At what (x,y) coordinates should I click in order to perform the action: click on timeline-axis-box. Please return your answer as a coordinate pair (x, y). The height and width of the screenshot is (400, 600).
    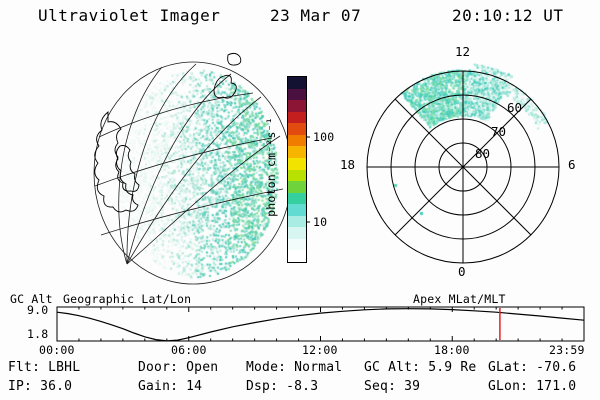
    Looking at the image, I should click on (320, 324).